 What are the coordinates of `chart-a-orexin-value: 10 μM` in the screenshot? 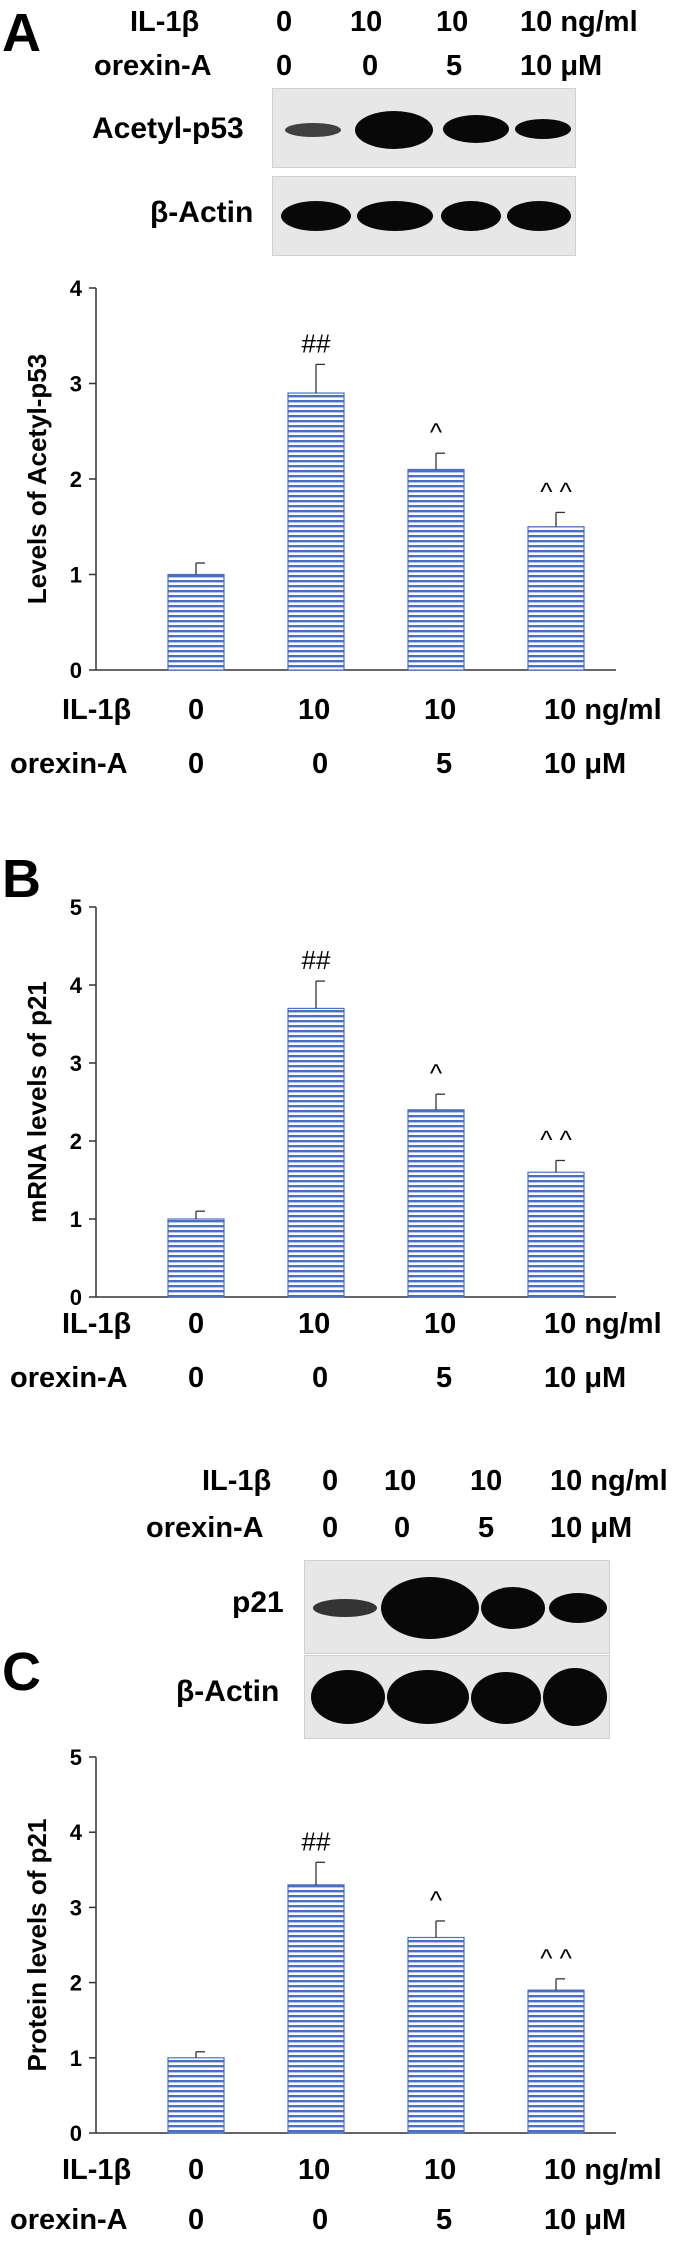 It's located at (585, 764).